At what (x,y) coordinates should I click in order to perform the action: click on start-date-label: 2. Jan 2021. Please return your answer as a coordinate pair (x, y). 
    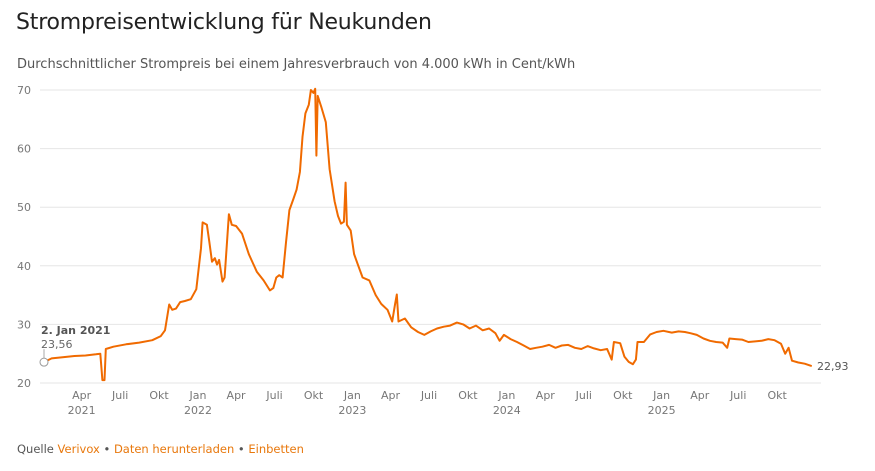
    Looking at the image, I should click on (75, 330).